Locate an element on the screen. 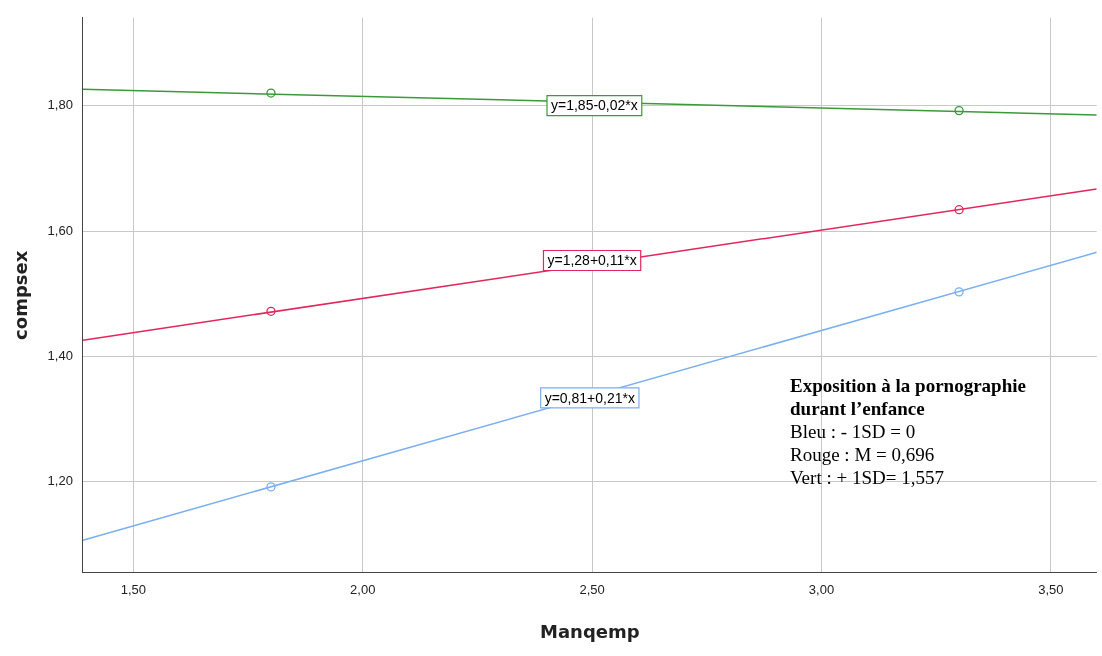  annotation: Bleu : - 1SD = 0 is located at coordinates (853, 431).